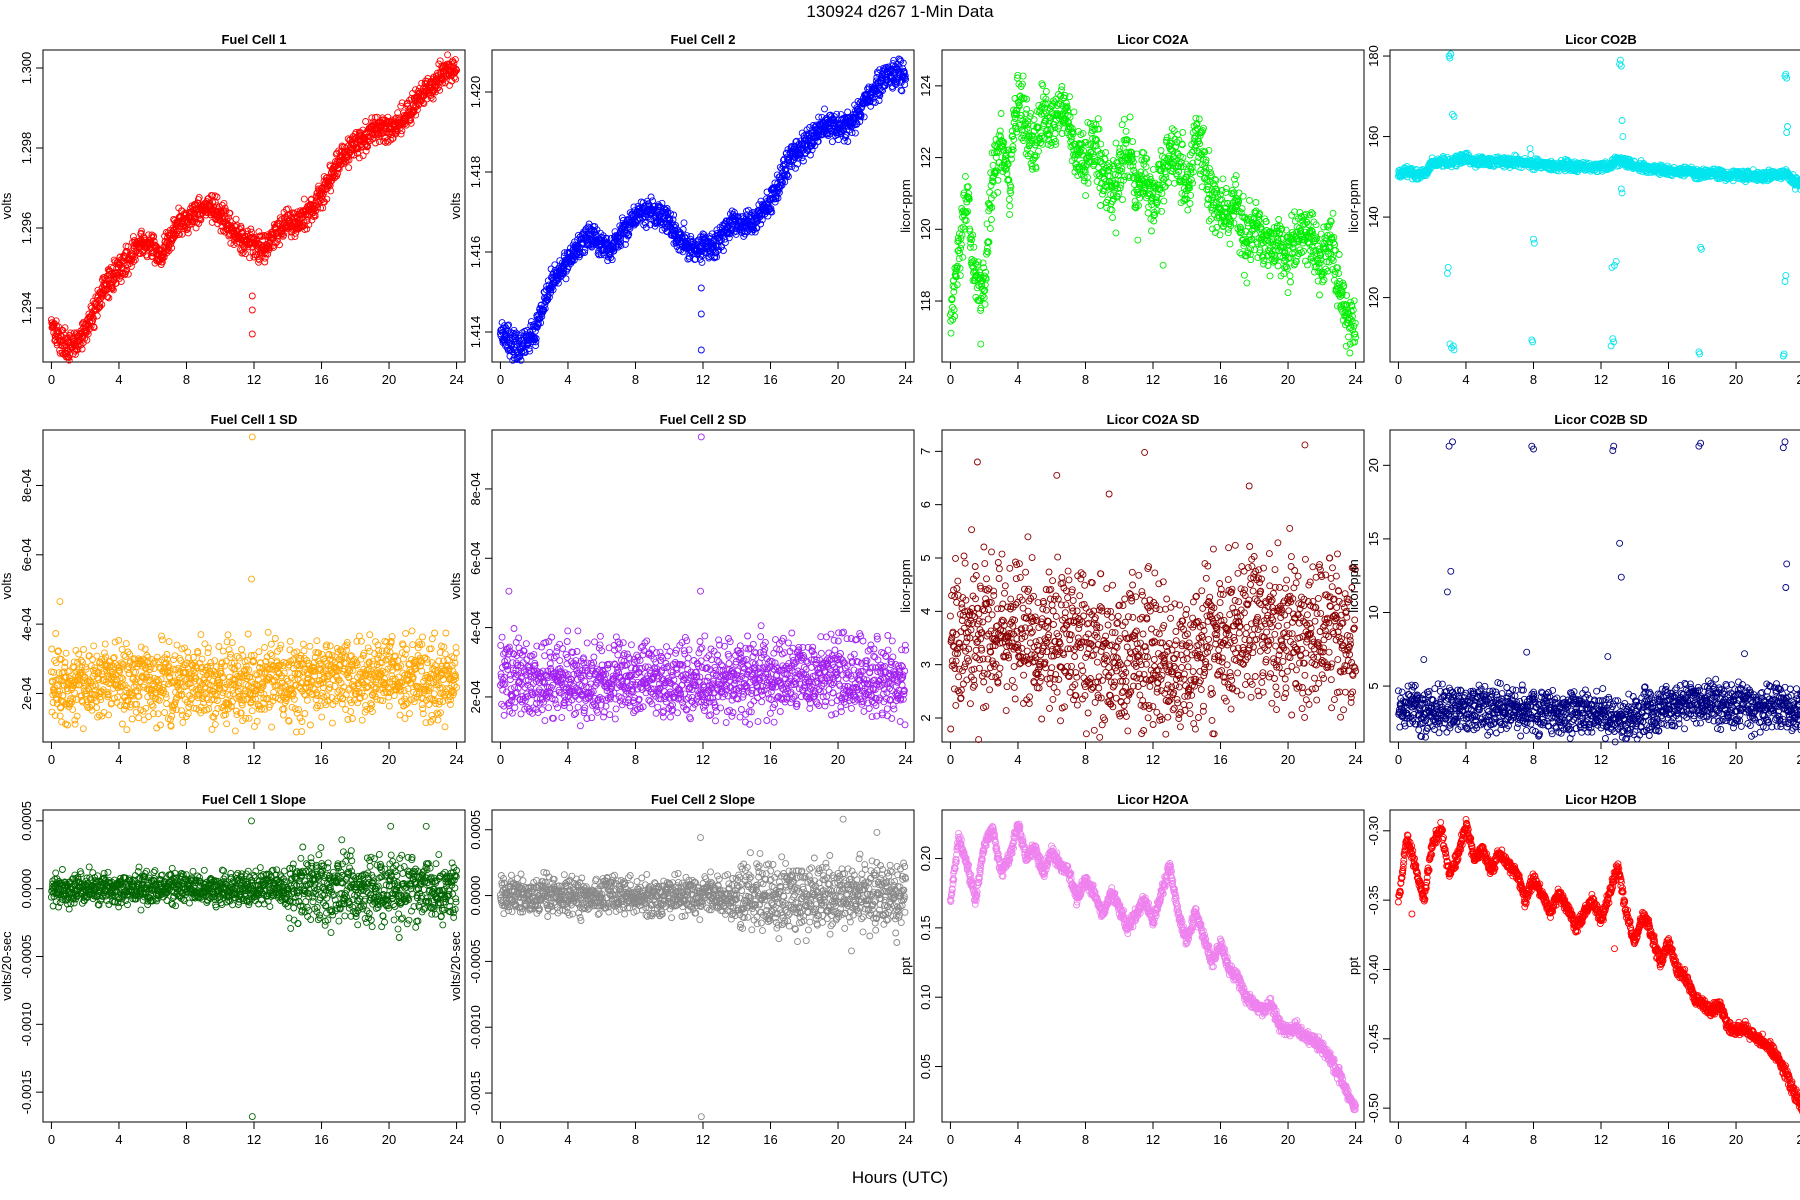 Image resolution: width=1800 pixels, height=1200 pixels. I want to click on y-tick-label: 1.298, so click(26, 148).